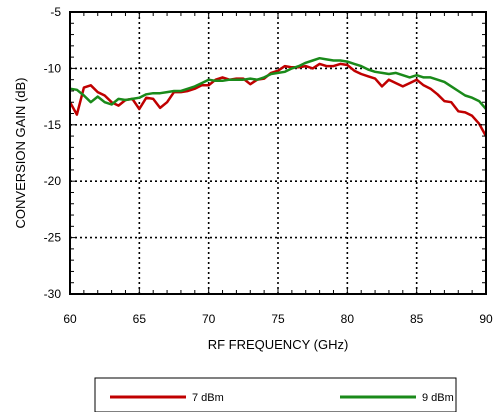  What do you see at coordinates (53, 68) in the screenshot?
I see `y-tick-label: -10` at bounding box center [53, 68].